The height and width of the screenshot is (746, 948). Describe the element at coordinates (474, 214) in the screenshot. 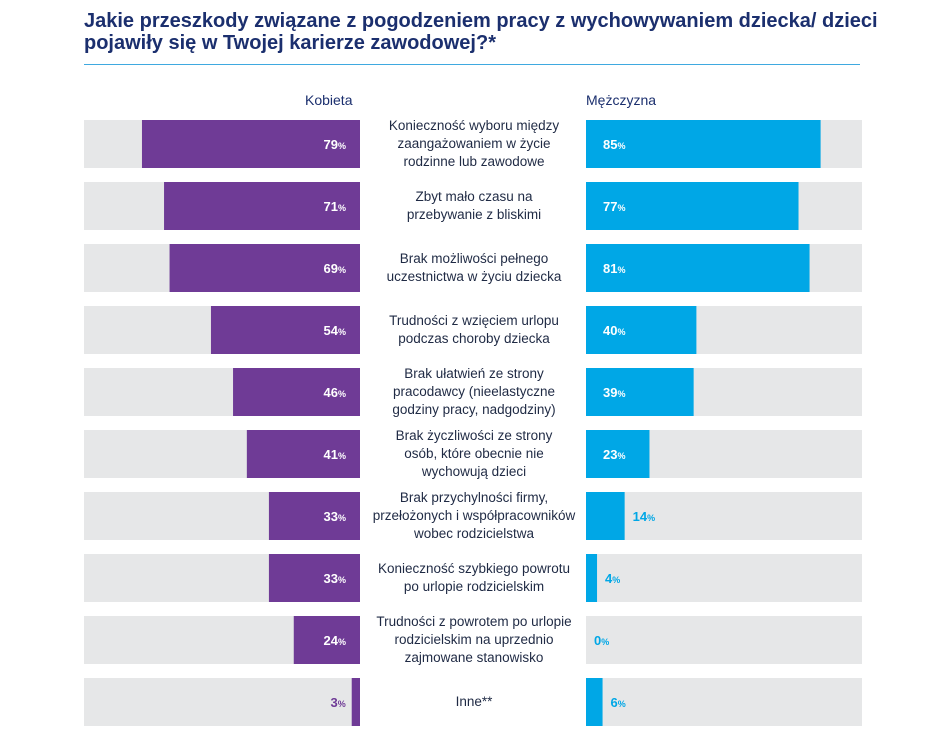

I see `category-label-line: przebywanie z bliskimi` at that location.